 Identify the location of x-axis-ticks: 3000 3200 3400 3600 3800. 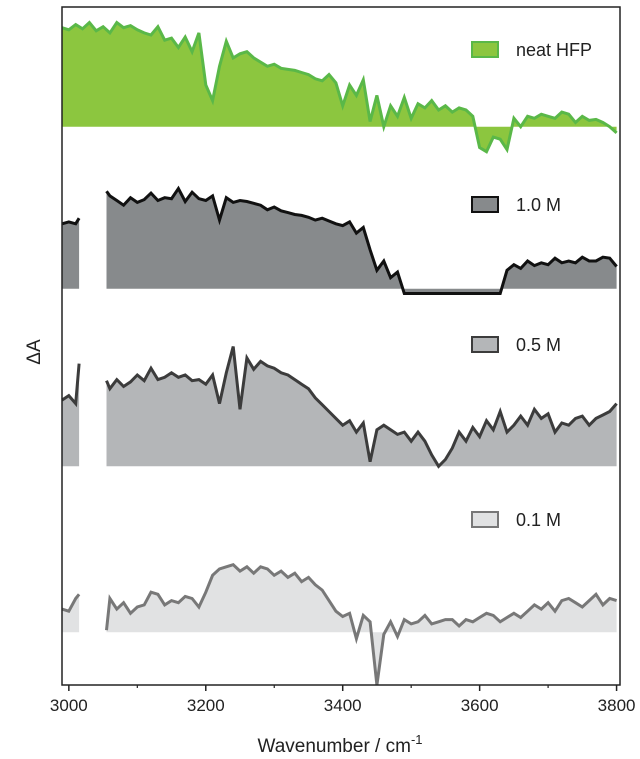
(343, 700).